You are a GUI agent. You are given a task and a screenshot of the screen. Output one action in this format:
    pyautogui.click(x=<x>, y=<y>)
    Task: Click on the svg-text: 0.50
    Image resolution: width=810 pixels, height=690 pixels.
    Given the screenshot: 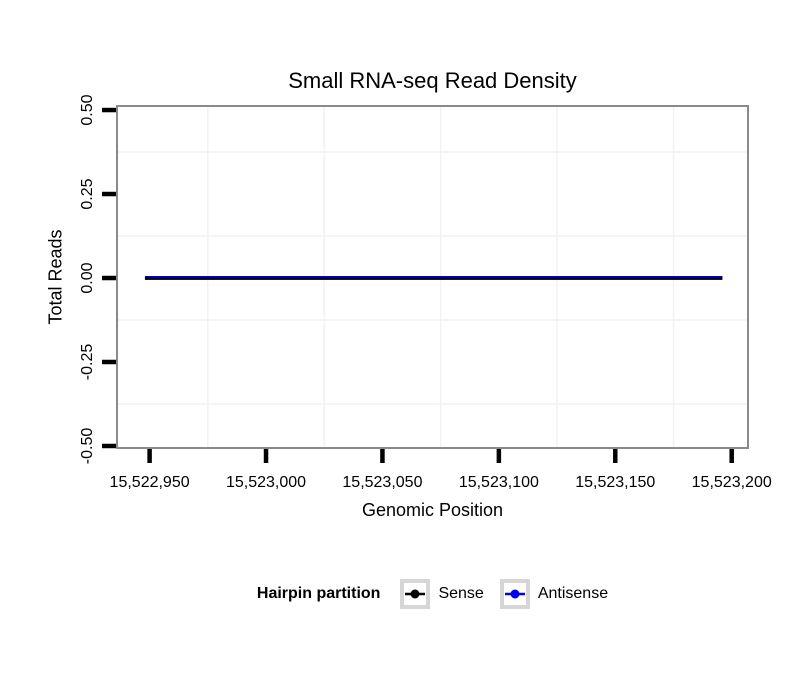 What is the action you would take?
    pyautogui.click(x=87, y=109)
    